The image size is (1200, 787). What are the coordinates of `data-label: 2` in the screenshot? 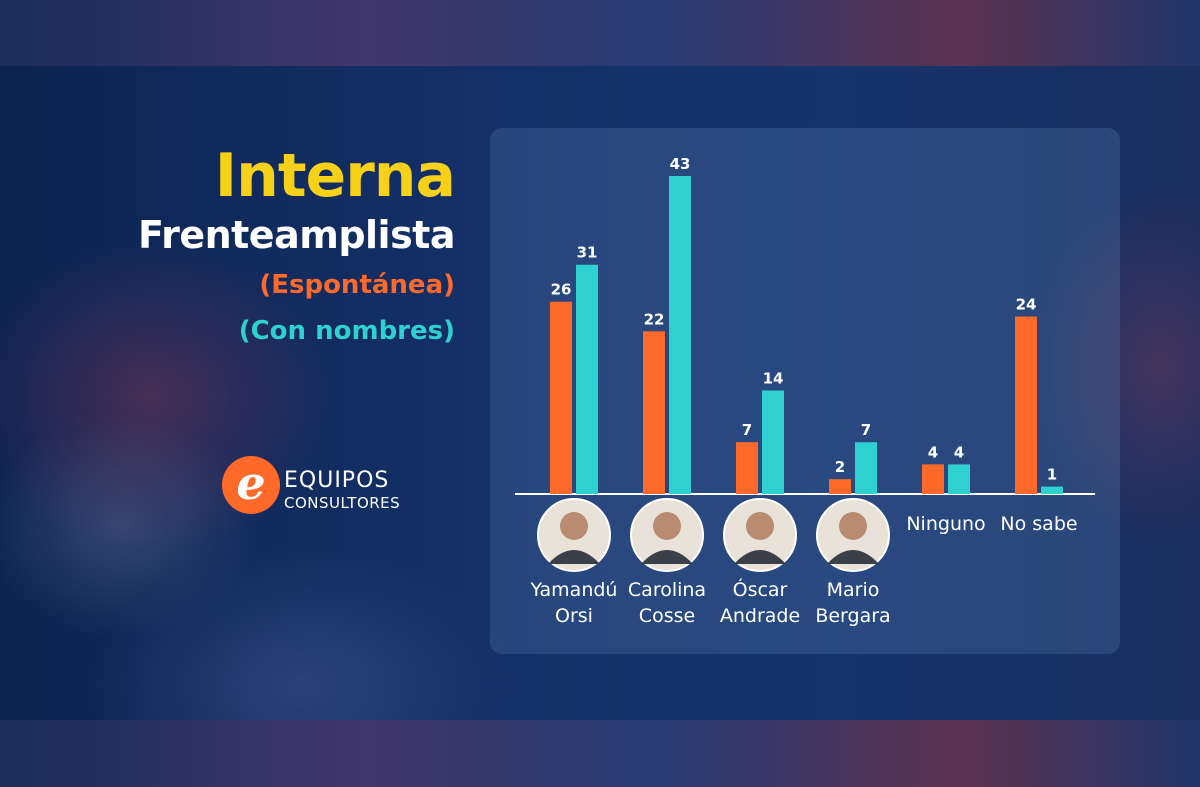 It's located at (840, 467).